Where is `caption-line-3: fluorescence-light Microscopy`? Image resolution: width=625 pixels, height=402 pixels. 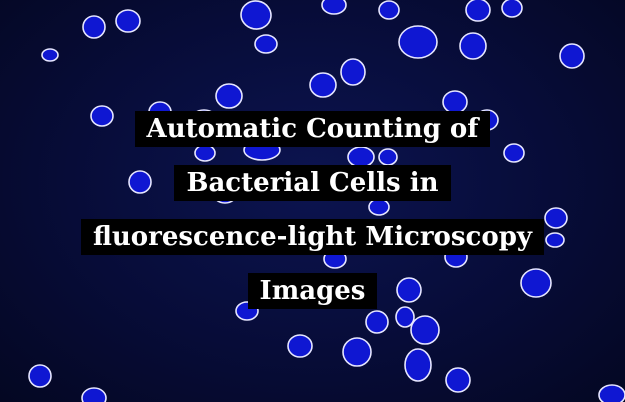
caption-line-3: fluorescence-light Microscopy is located at coordinates (312, 237).